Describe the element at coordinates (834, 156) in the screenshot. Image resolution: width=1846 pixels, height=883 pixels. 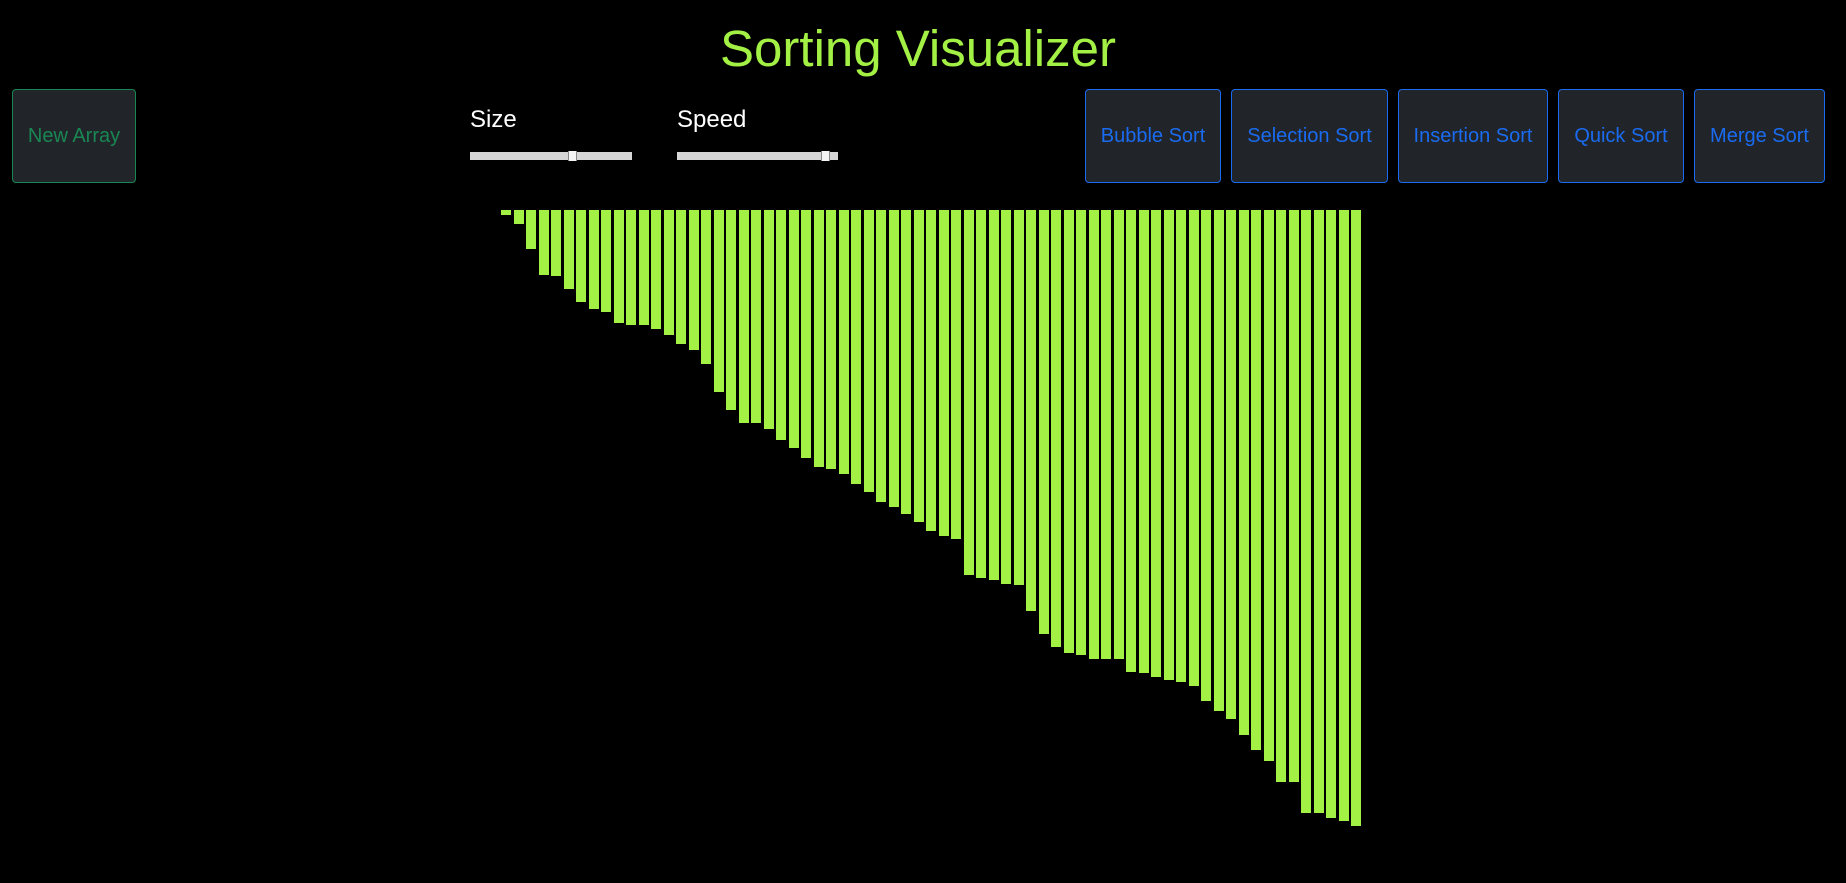
I see `speed-slider-track-rest` at that location.